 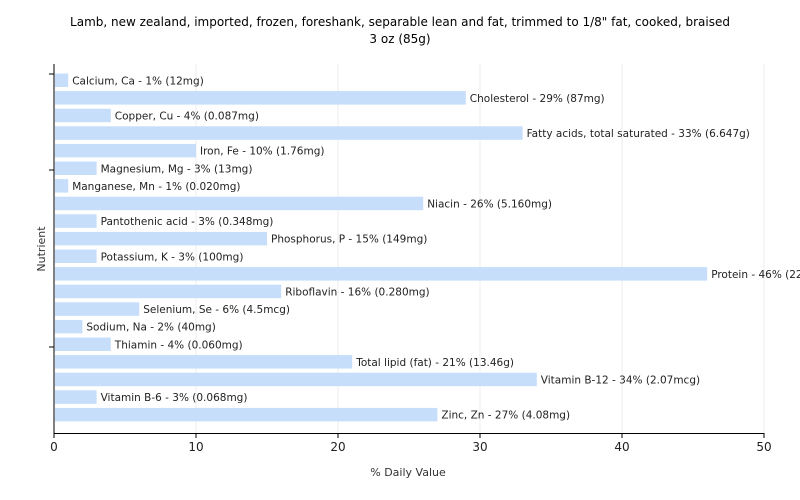 What do you see at coordinates (172, 257) in the screenshot?
I see `bar-label: Potassium, K - 3% (100mg)` at bounding box center [172, 257].